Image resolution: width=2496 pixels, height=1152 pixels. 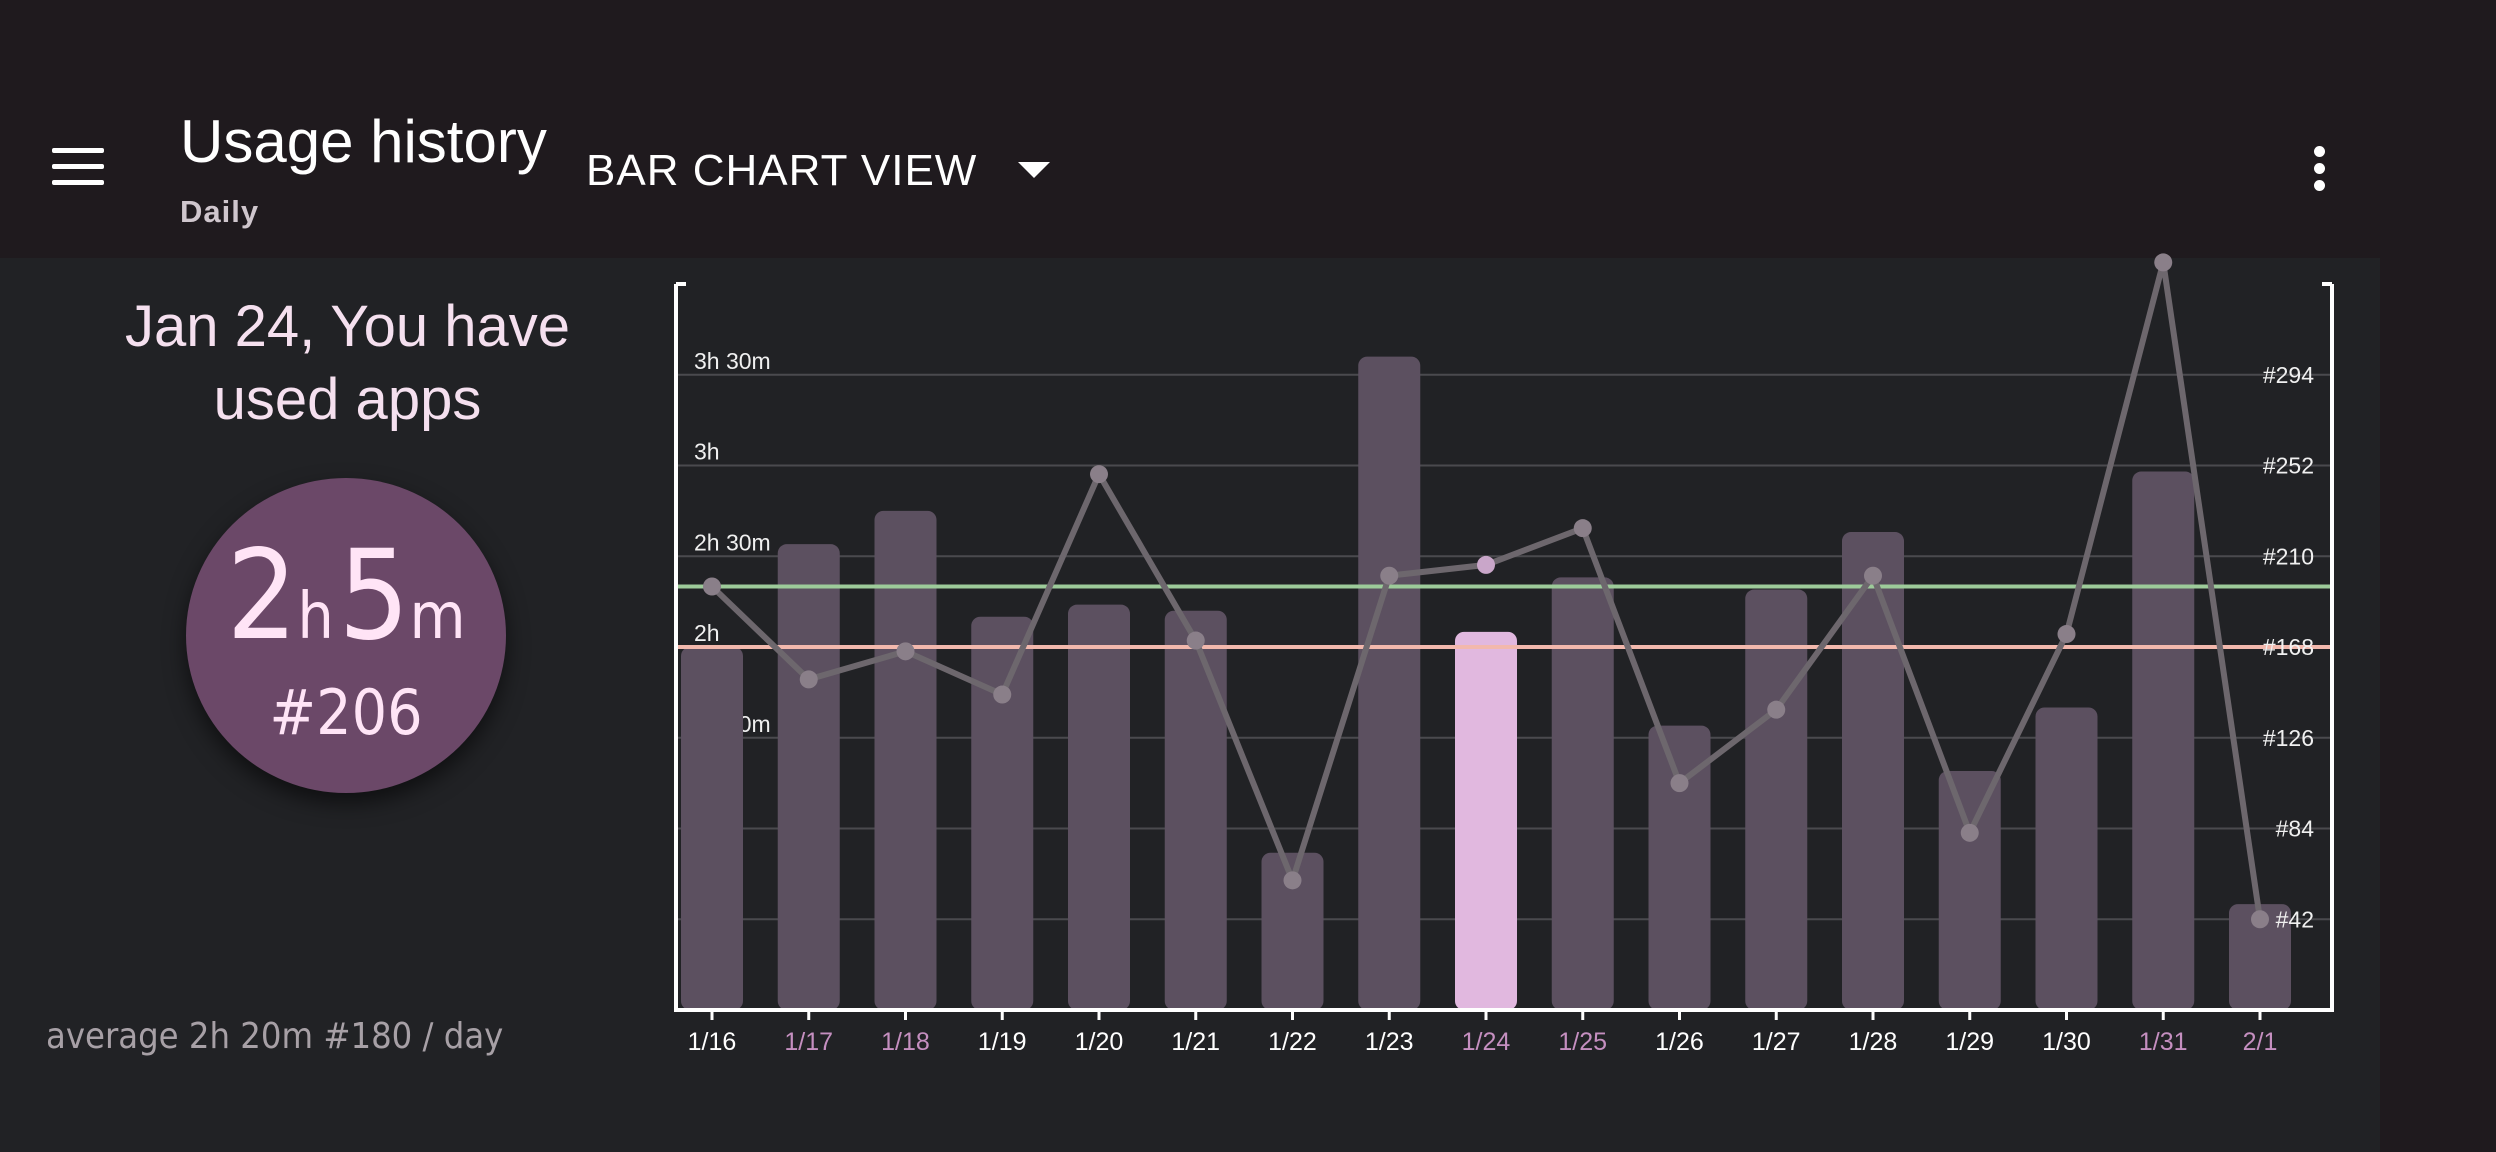 I want to click on x-tick-label: 1/27, so click(x=1776, y=1042).